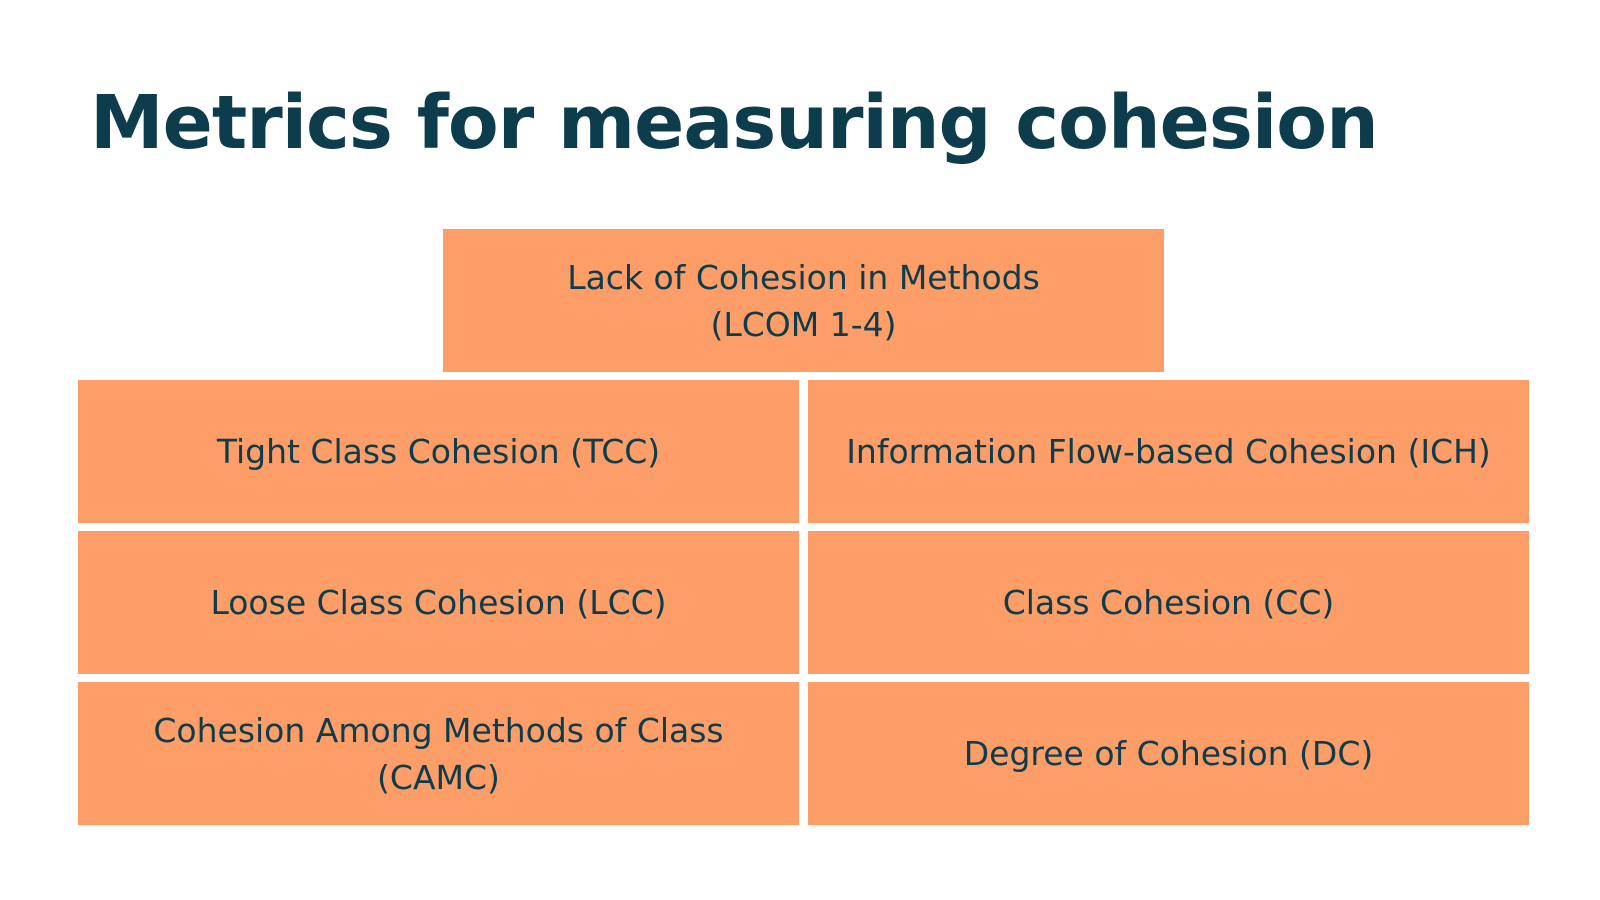  I want to click on metric-lcom-label: Lack of Cohesion in Methods (LCOM 1-4), so click(803, 300).